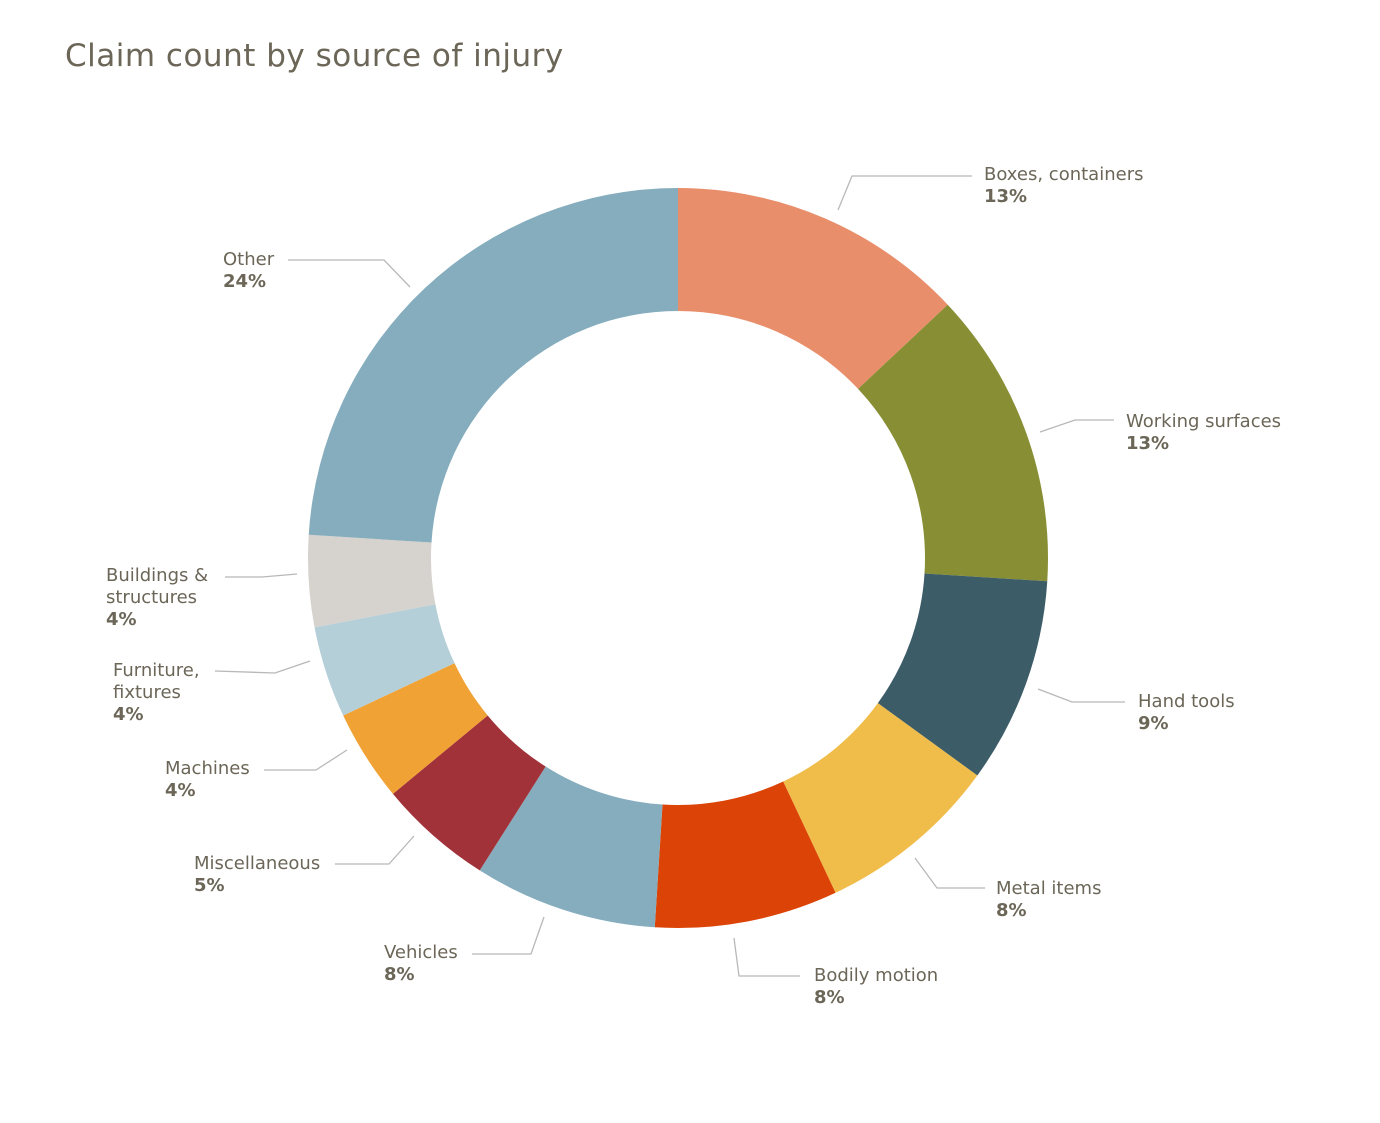  Describe the element at coordinates (249, 259) in the screenshot. I see `label-name: Other` at that location.